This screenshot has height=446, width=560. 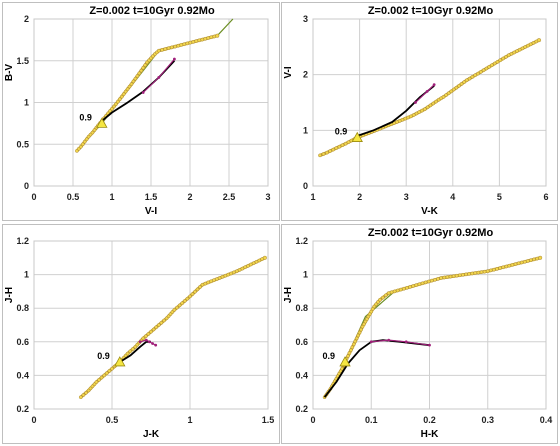 What do you see at coordinates (22, 61) in the screenshot?
I see `y-tick-label: 1.5` at bounding box center [22, 61].